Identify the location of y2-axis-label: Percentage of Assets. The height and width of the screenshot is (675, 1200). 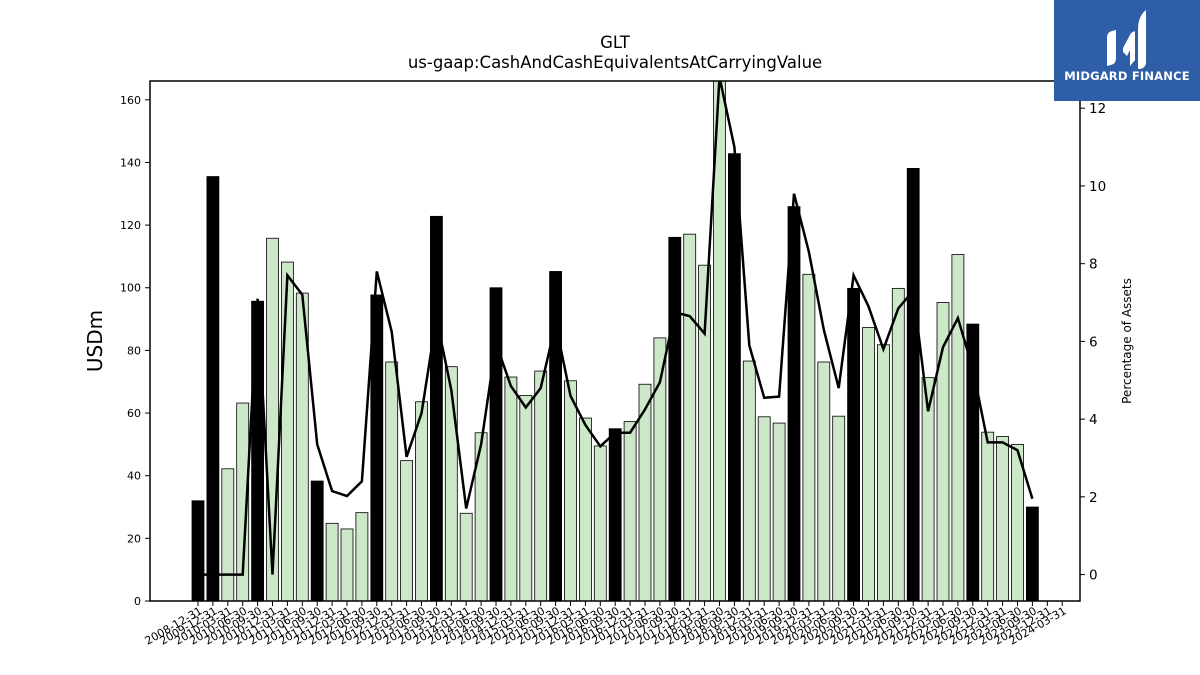
(1127, 341).